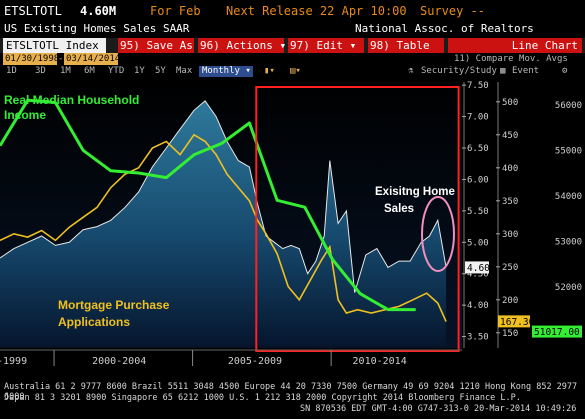  I want to click on security-study-button: Security/Study, so click(459, 71).